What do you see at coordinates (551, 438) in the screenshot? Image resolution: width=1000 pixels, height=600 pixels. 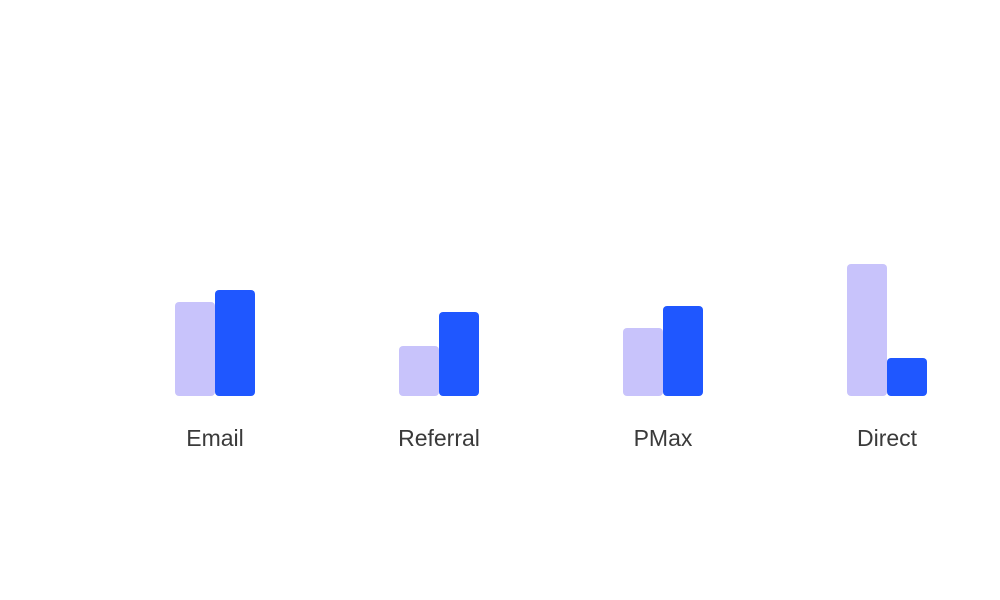 I see `category-labels: Email Referral PMax Direct` at bounding box center [551, 438].